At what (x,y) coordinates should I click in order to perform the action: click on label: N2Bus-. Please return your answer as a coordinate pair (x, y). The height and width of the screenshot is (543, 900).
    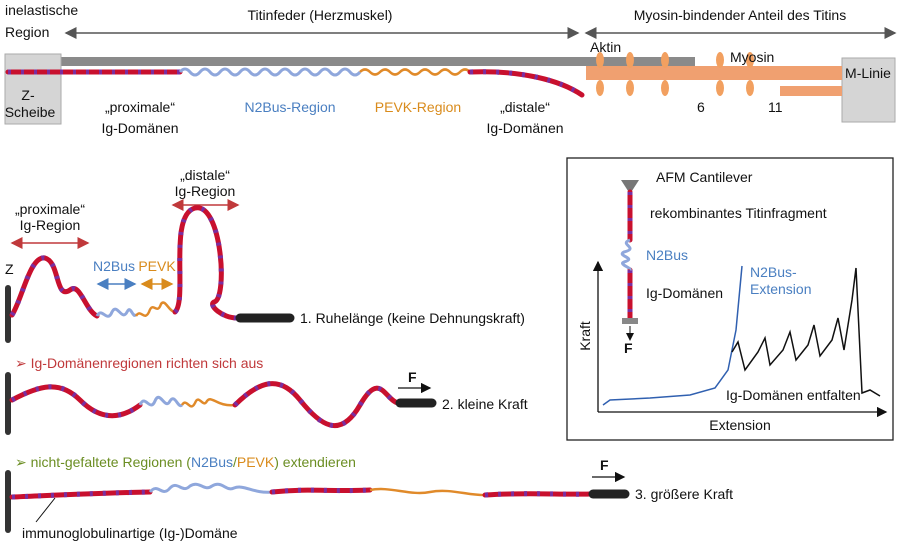
    Looking at the image, I should click on (773, 272).